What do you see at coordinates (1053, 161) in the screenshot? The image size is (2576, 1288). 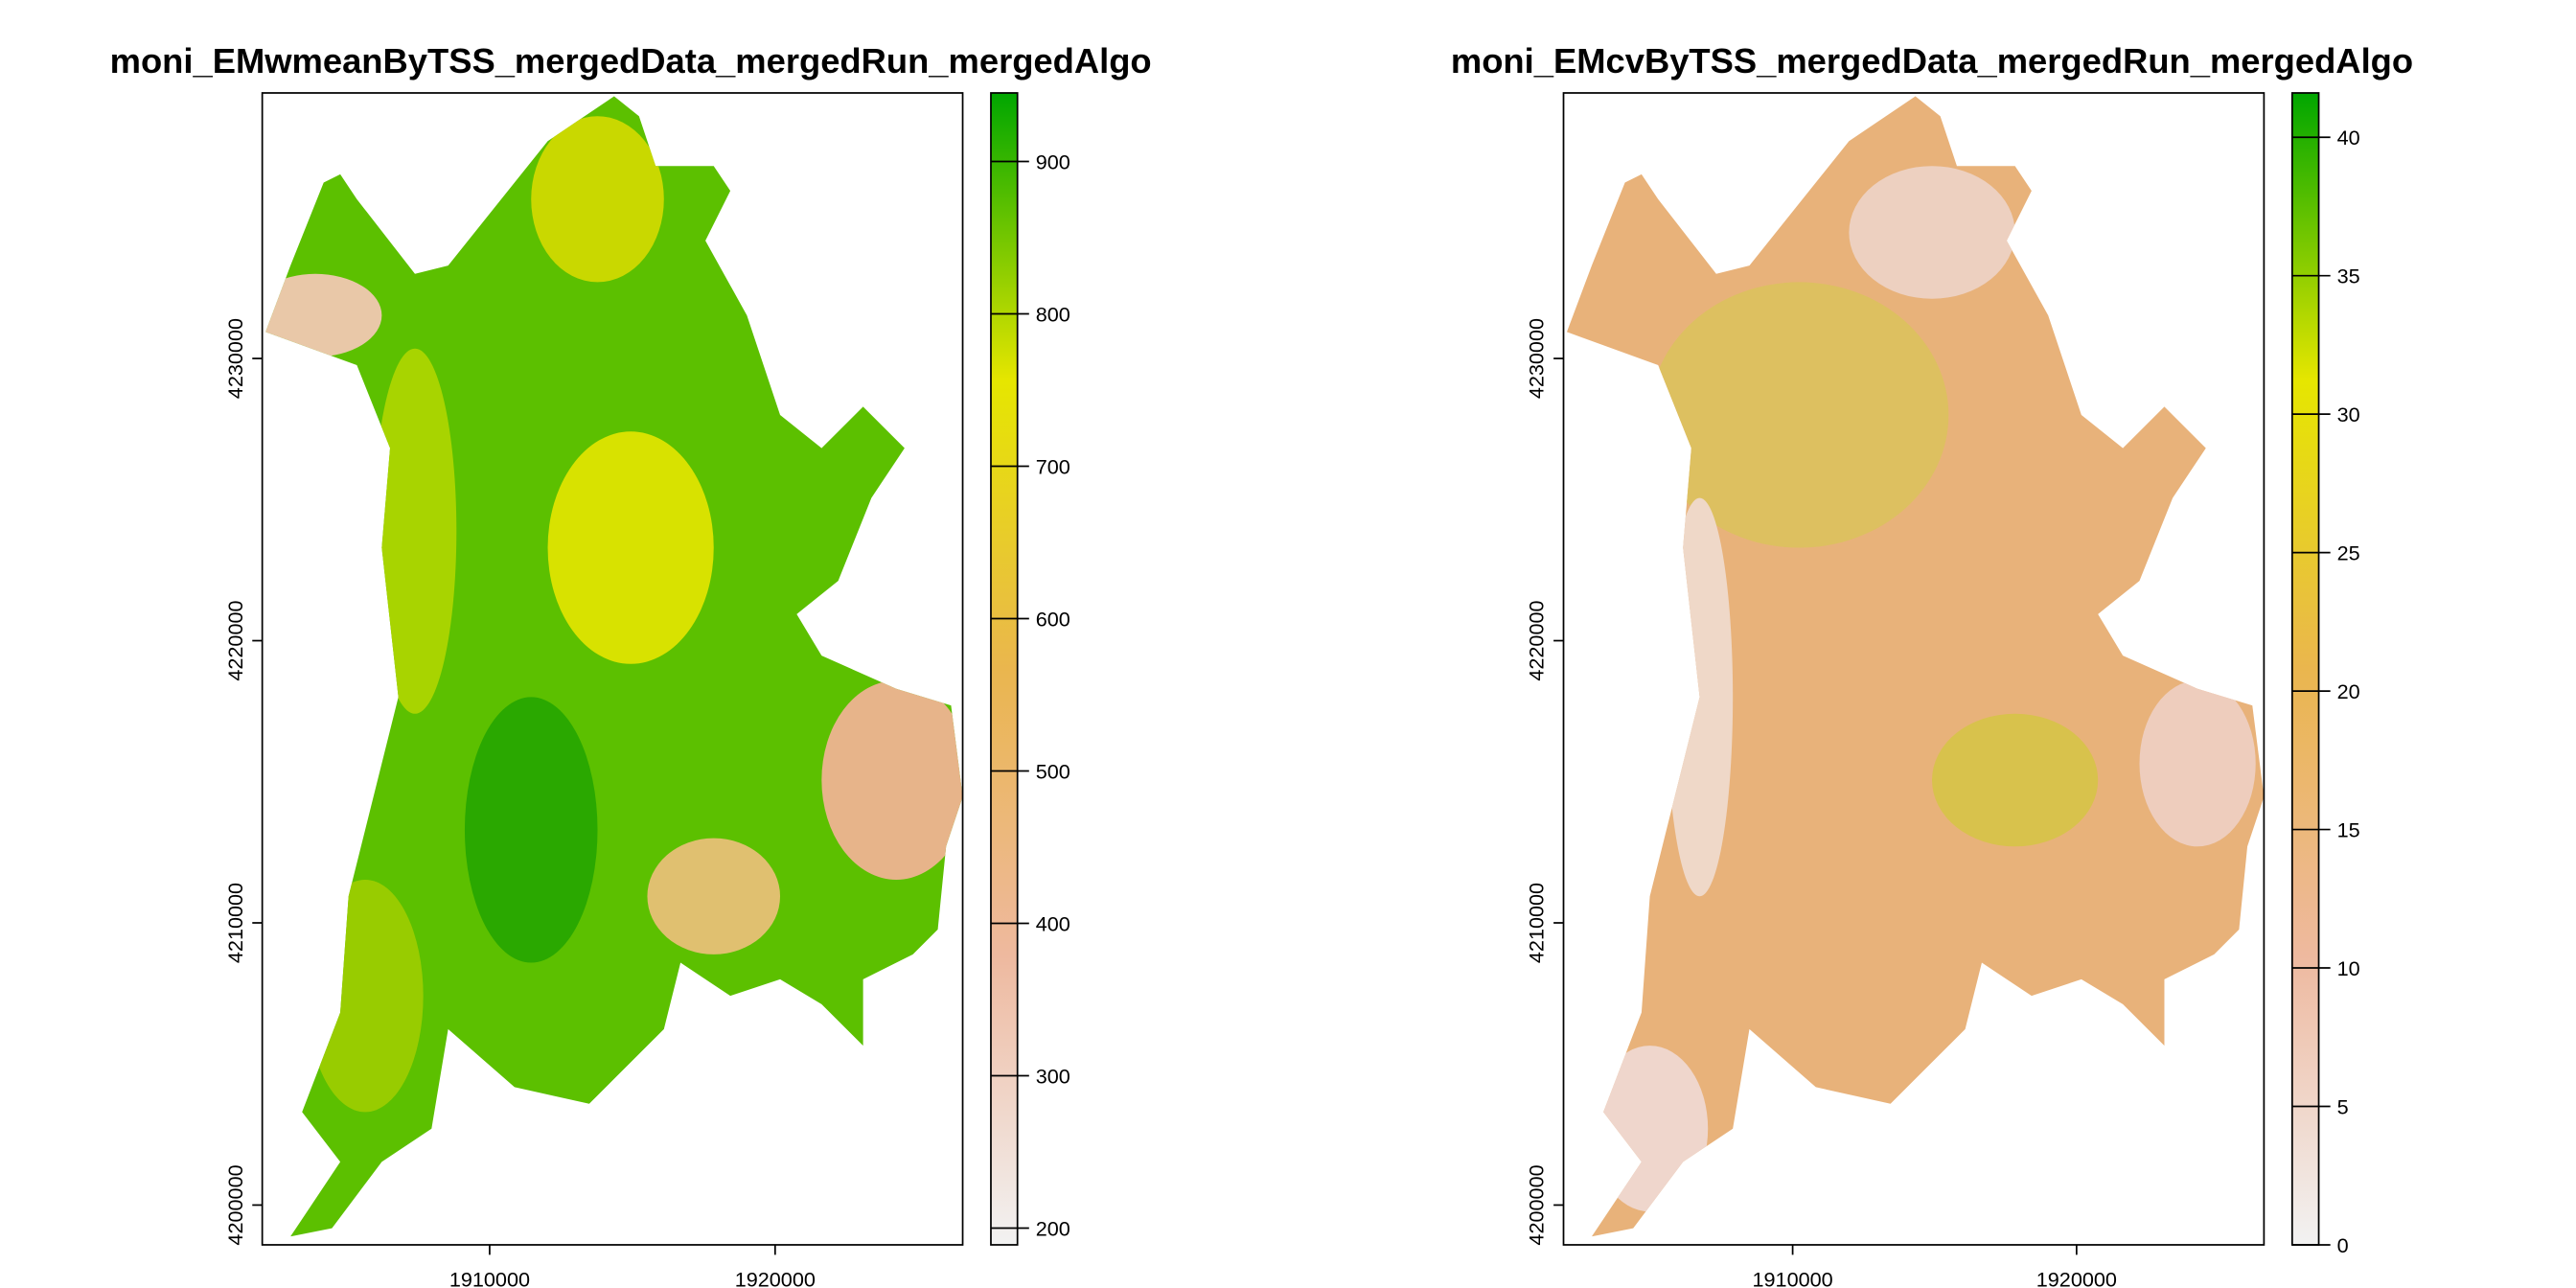 I see `colorbar-tick-label: 900` at bounding box center [1053, 161].